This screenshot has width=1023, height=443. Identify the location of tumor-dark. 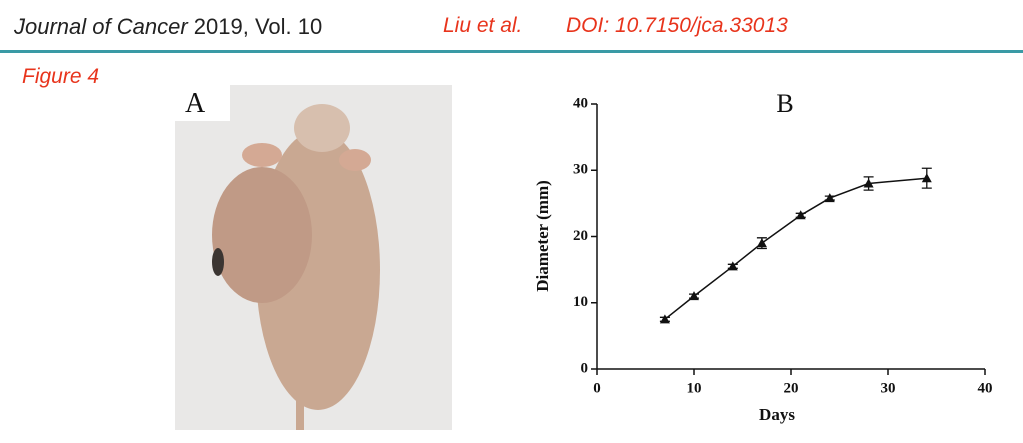
(218, 262).